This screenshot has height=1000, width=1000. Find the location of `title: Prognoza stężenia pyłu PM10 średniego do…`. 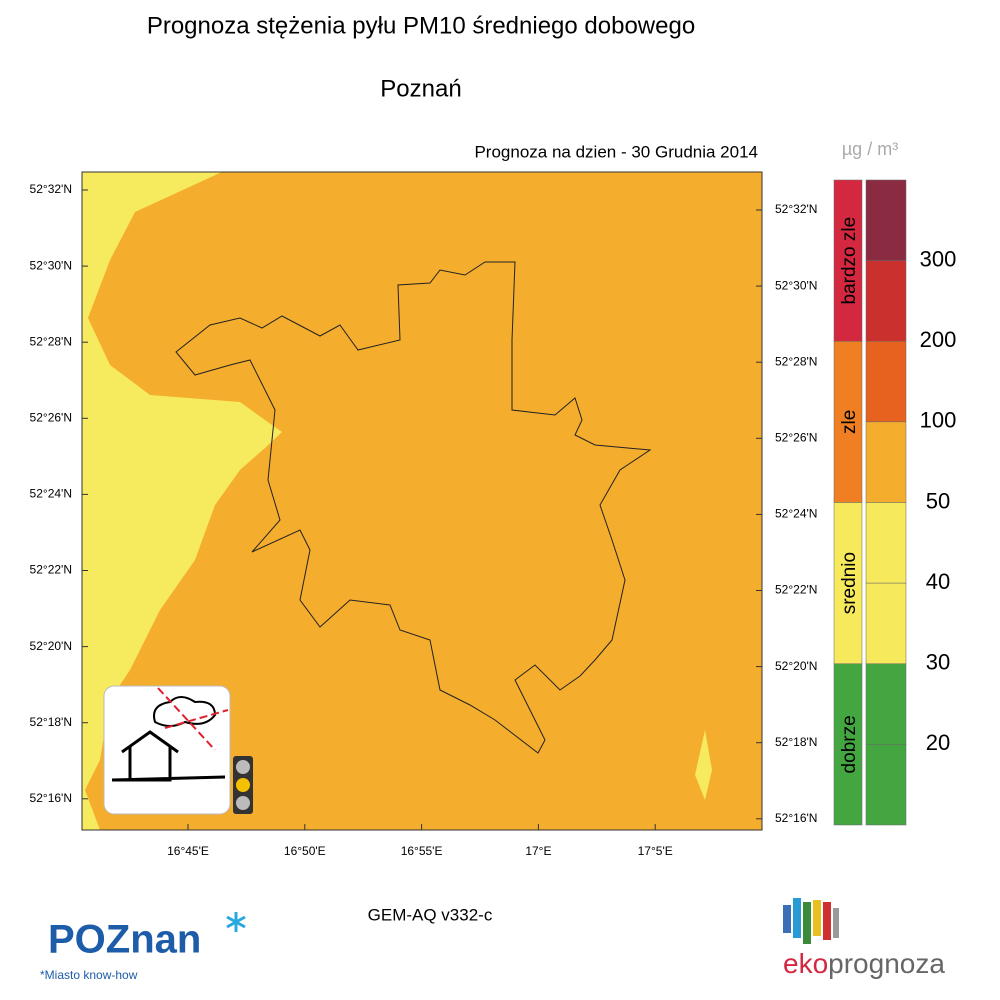

title: Prognoza stężenia pyłu PM10 średniego do… is located at coordinates (421, 25).